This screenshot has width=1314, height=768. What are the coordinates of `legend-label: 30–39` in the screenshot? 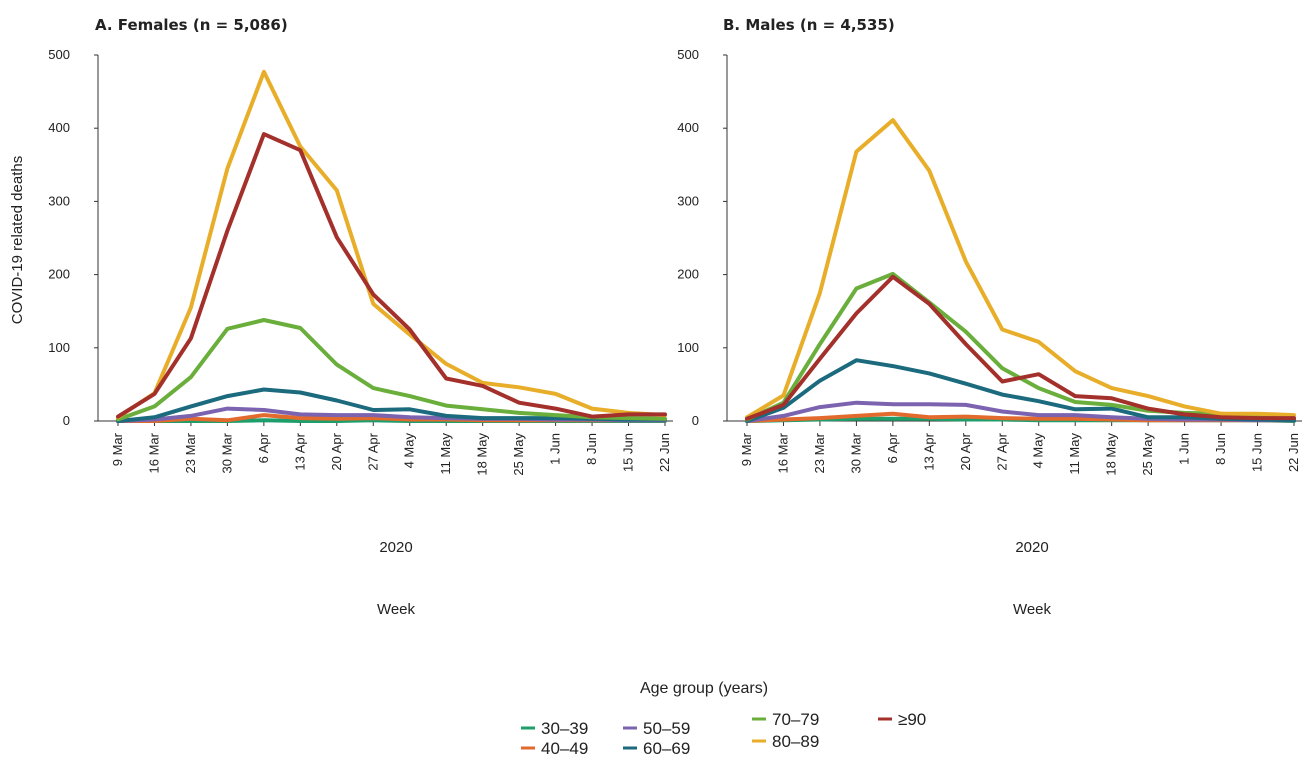 It's located at (564, 728).